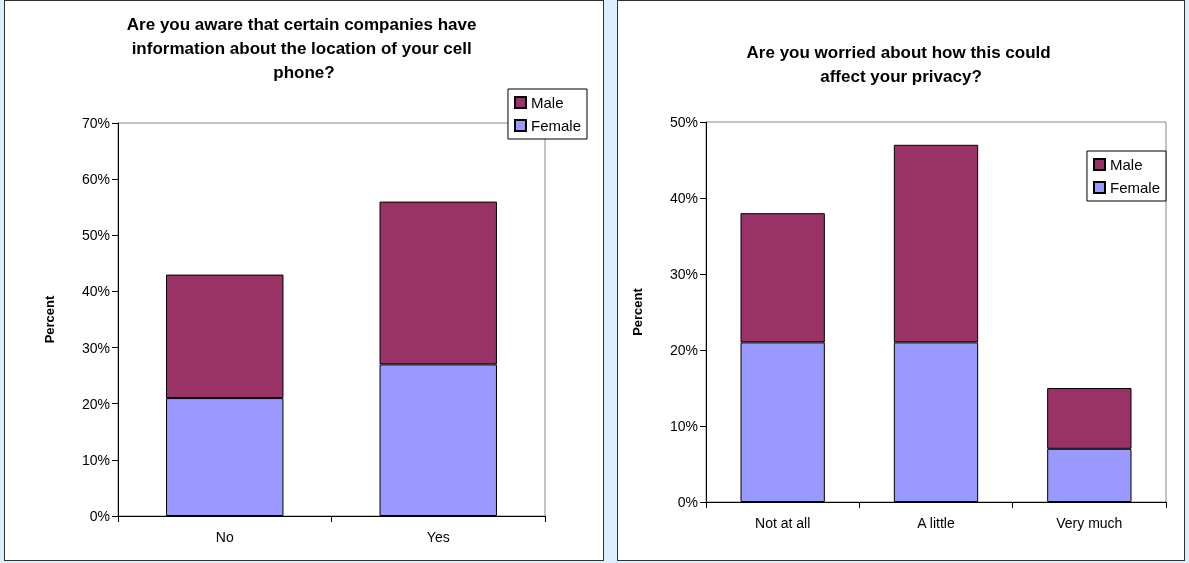 The image size is (1189, 563). Describe the element at coordinates (783, 523) in the screenshot. I see `x-tick-label: Not at all` at that location.